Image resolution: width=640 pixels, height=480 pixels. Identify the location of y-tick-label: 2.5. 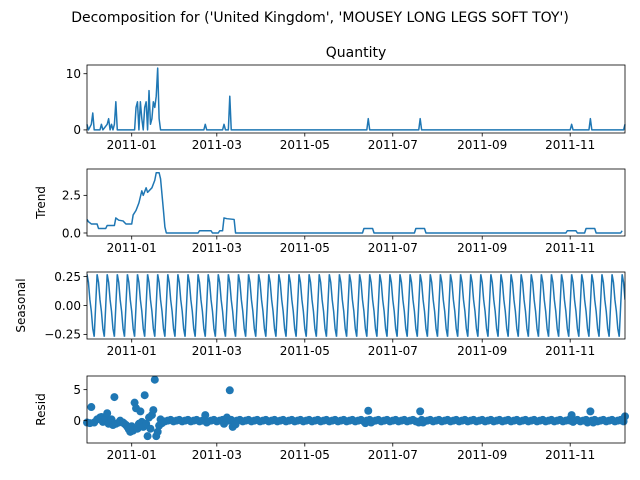
(71, 196).